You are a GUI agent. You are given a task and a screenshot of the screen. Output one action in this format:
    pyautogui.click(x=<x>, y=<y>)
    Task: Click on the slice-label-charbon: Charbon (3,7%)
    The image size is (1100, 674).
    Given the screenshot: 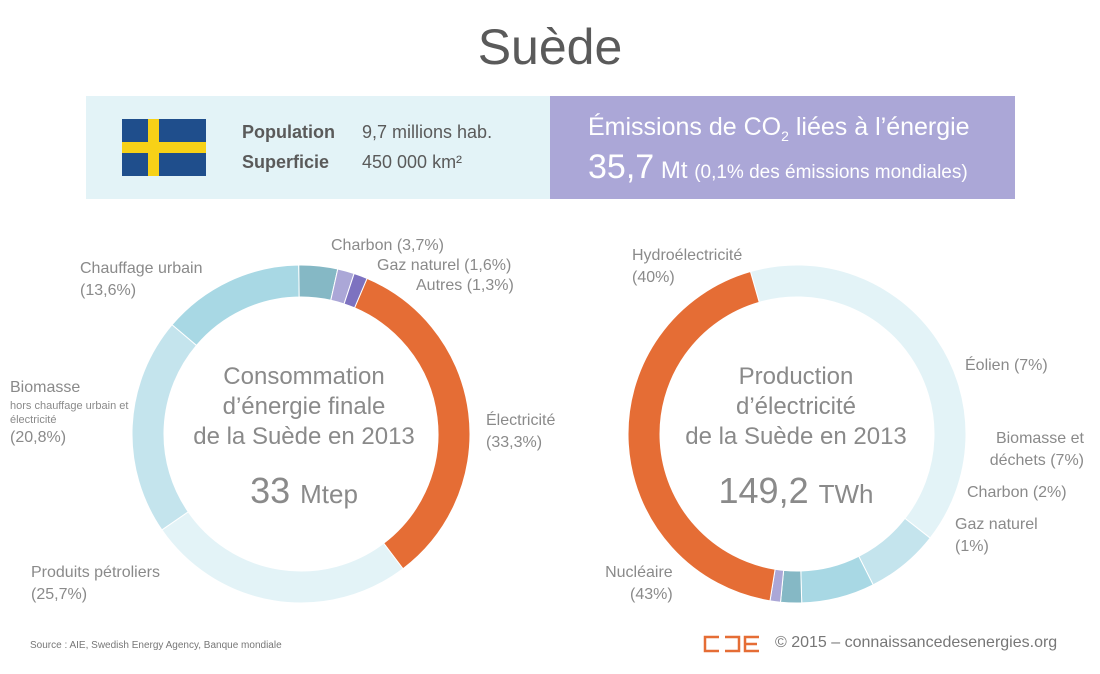 What is the action you would take?
    pyautogui.click(x=387, y=245)
    